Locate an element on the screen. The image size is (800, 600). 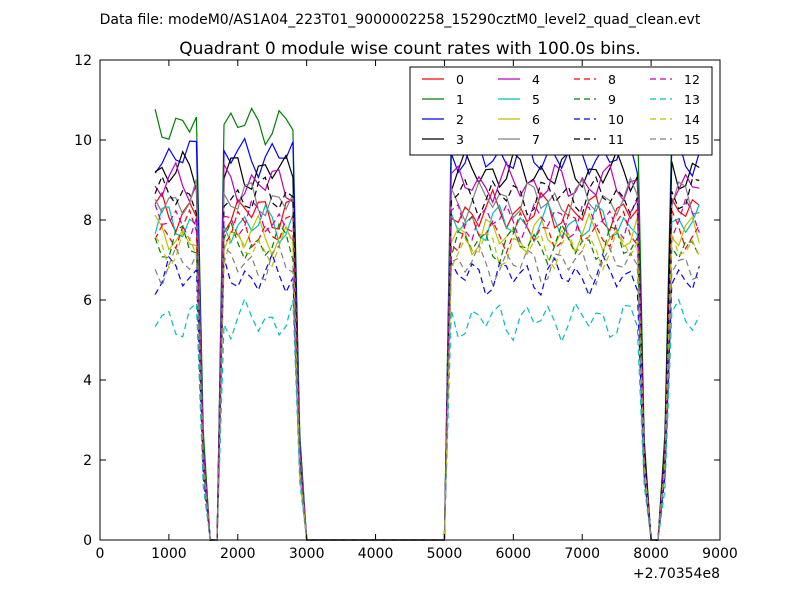
legend-label-4: 4 is located at coordinates (536, 79).